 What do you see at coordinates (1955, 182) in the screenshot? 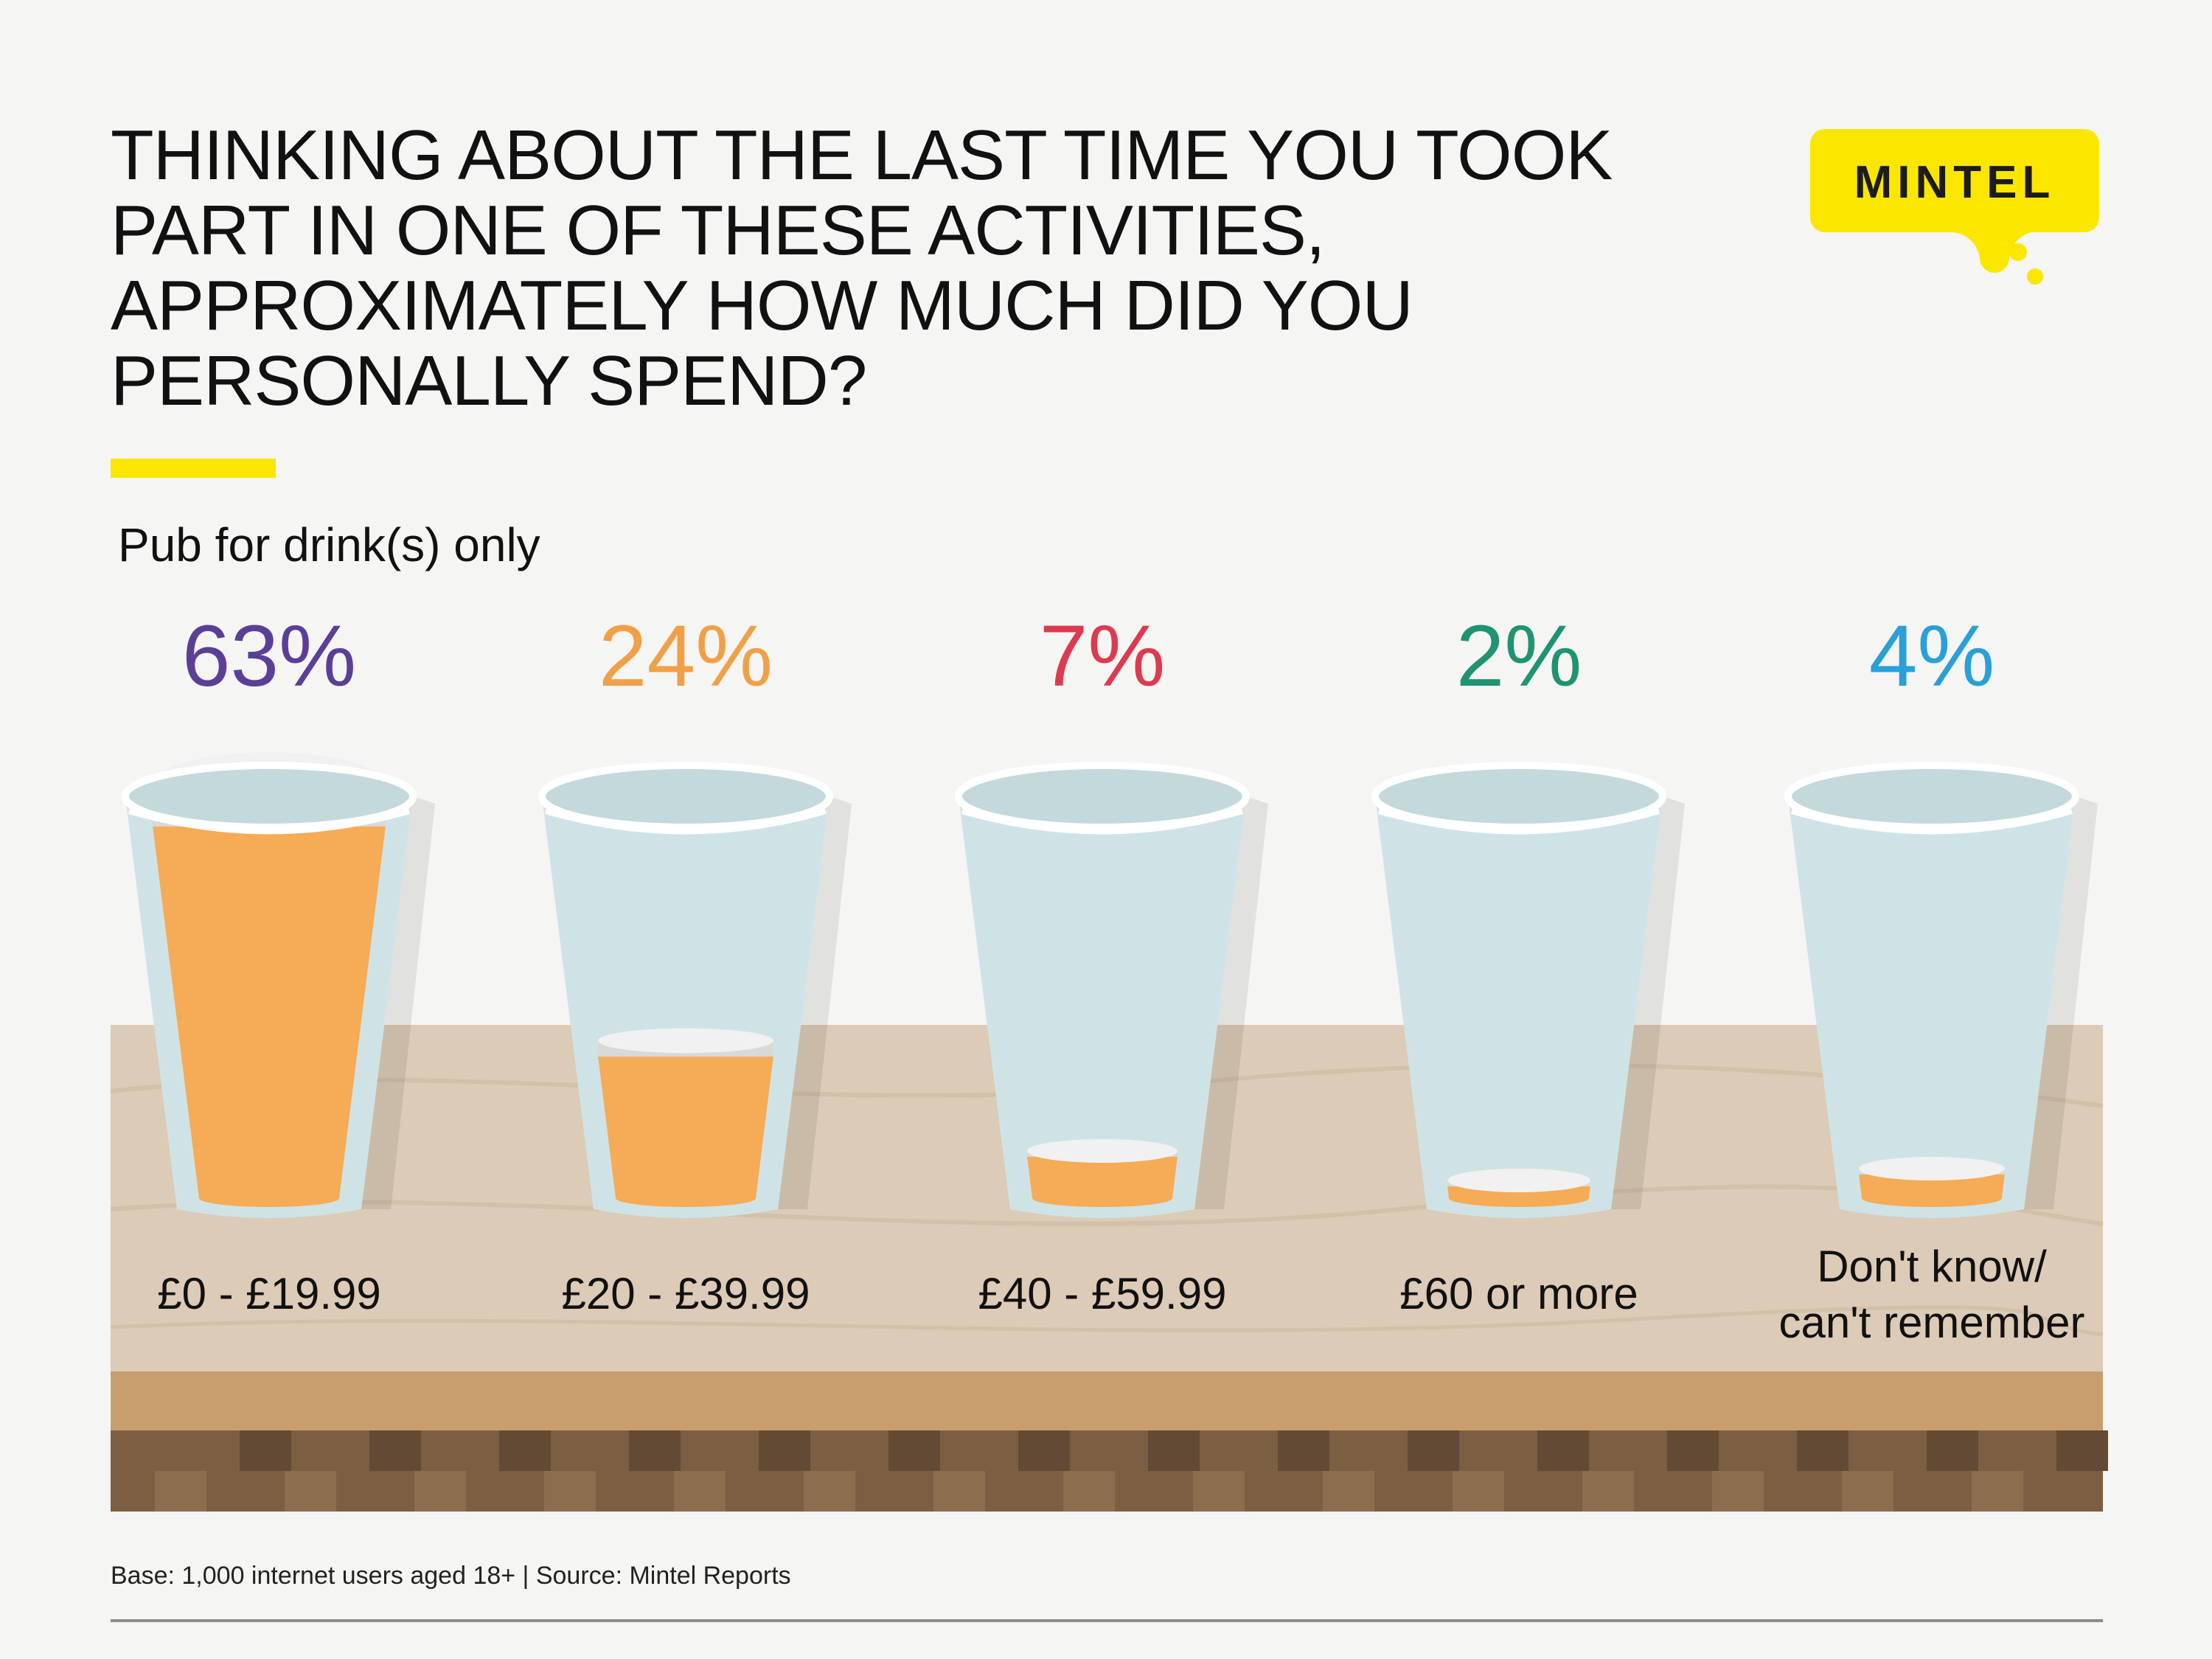
I see `mintel-logo-text: MINTEL` at bounding box center [1955, 182].